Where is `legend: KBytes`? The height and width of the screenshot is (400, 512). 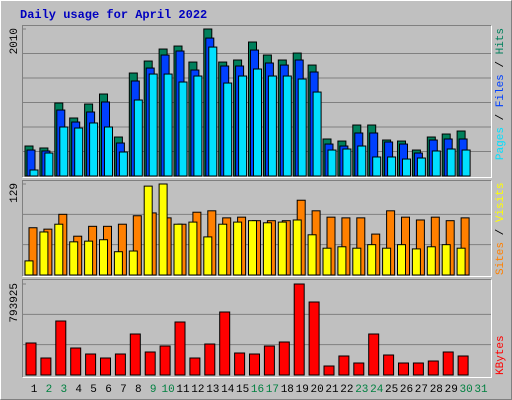 legend: KBytes is located at coordinates (501, 355).